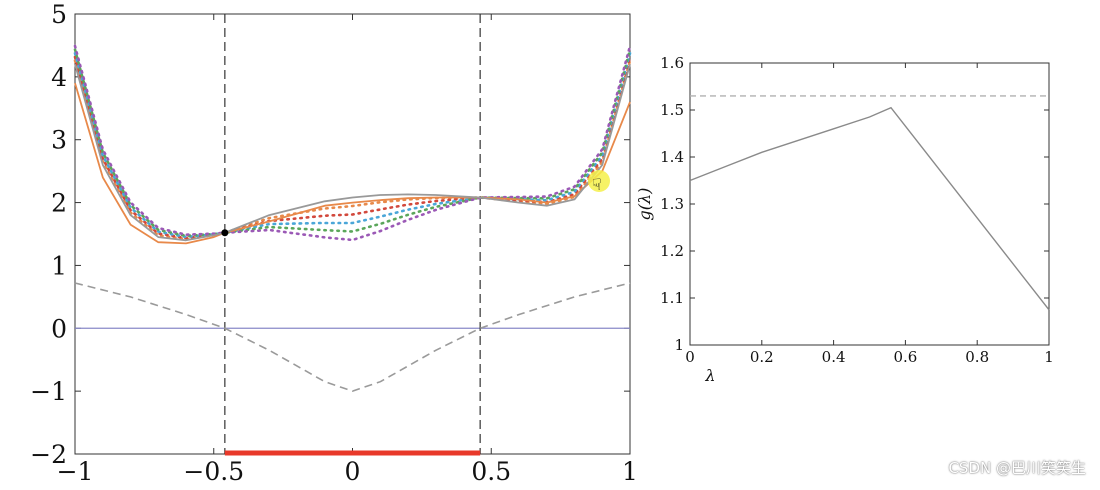 The image size is (1100, 490). I want to click on right-y-tick-label: 1.4, so click(672, 157).